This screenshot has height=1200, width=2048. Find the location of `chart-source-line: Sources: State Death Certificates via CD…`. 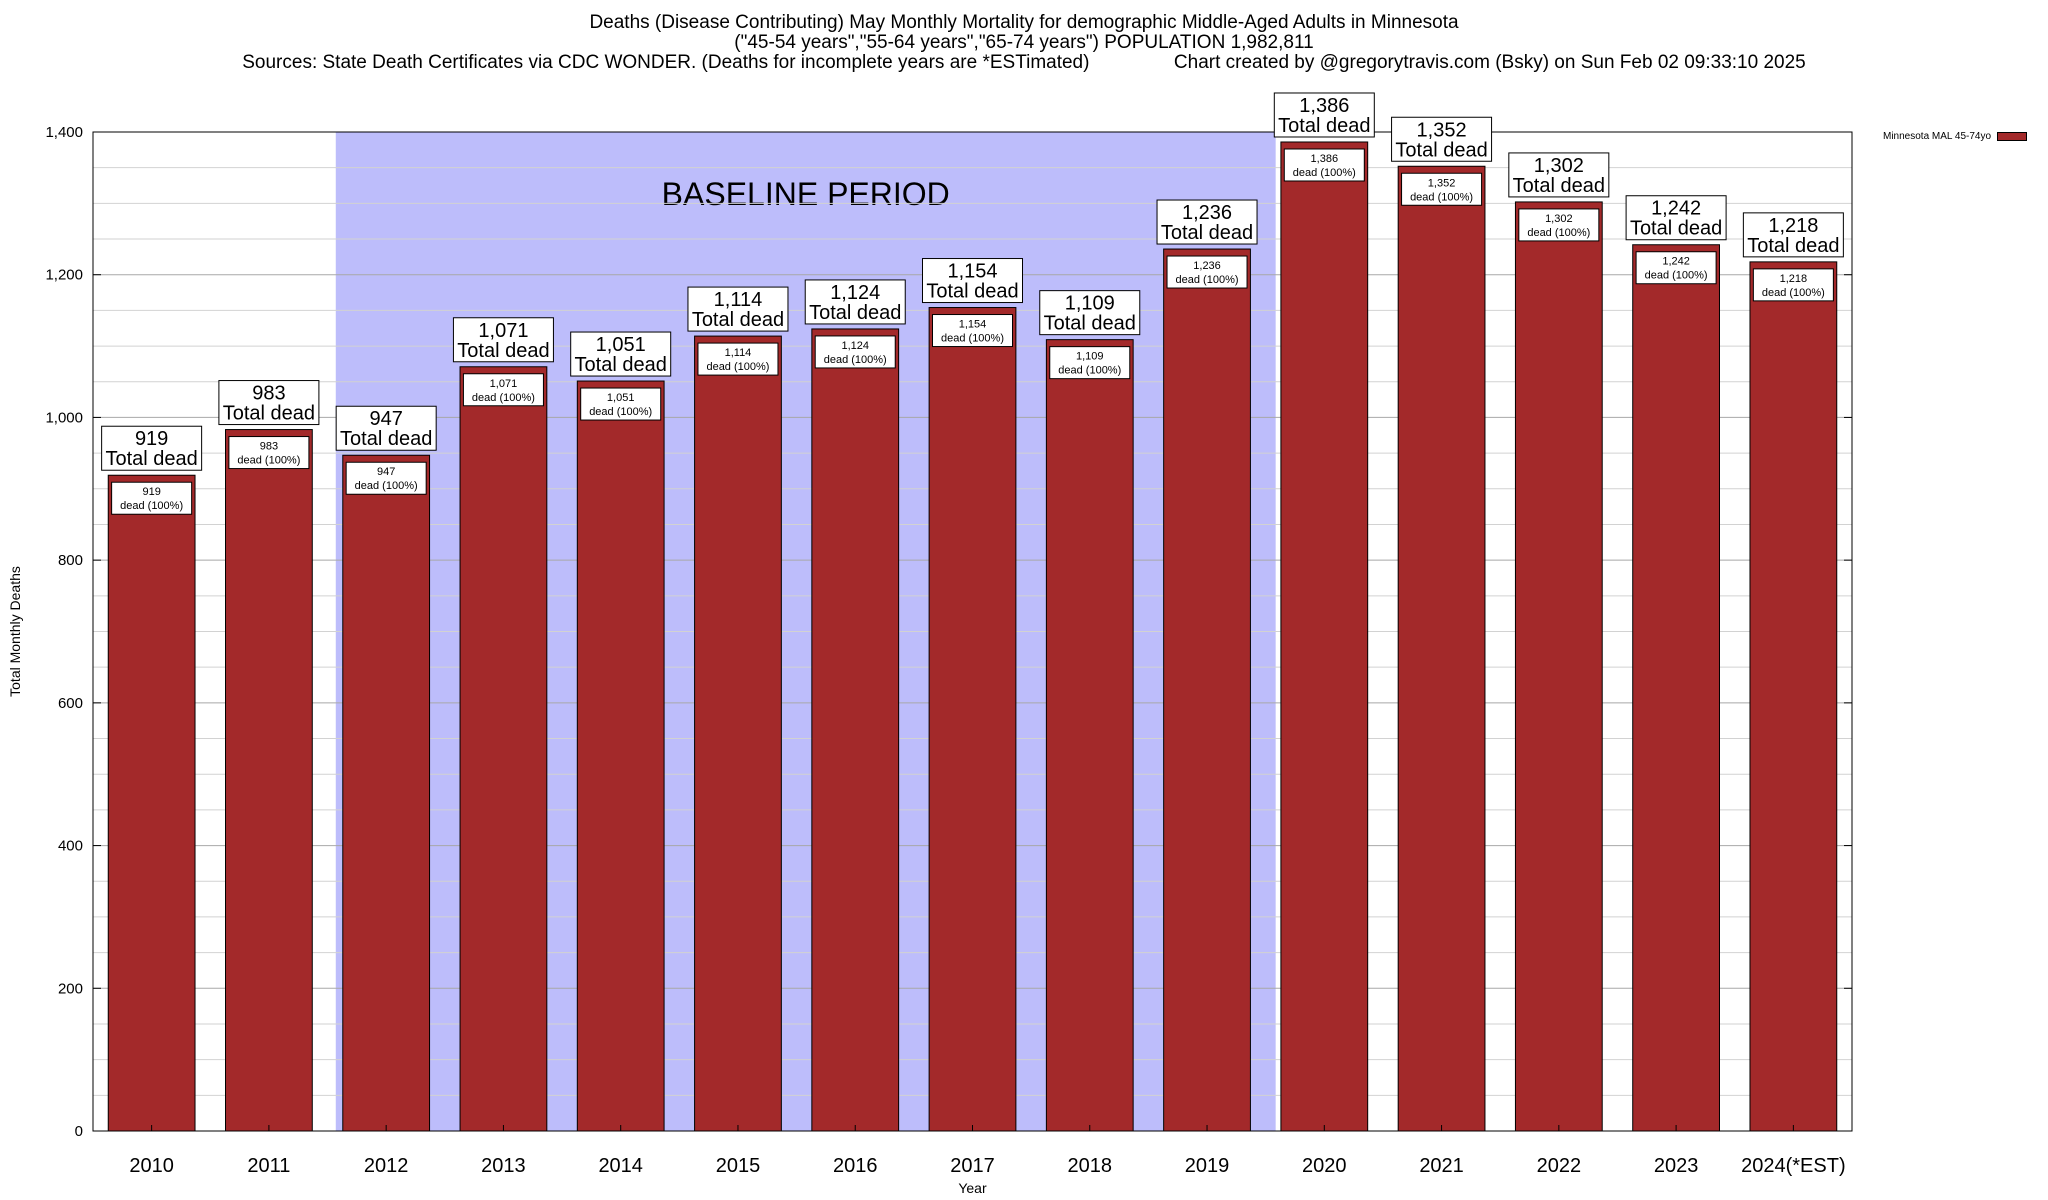

chart-source-line: Sources: State Death Certificates via CD… is located at coordinates (1024, 62).